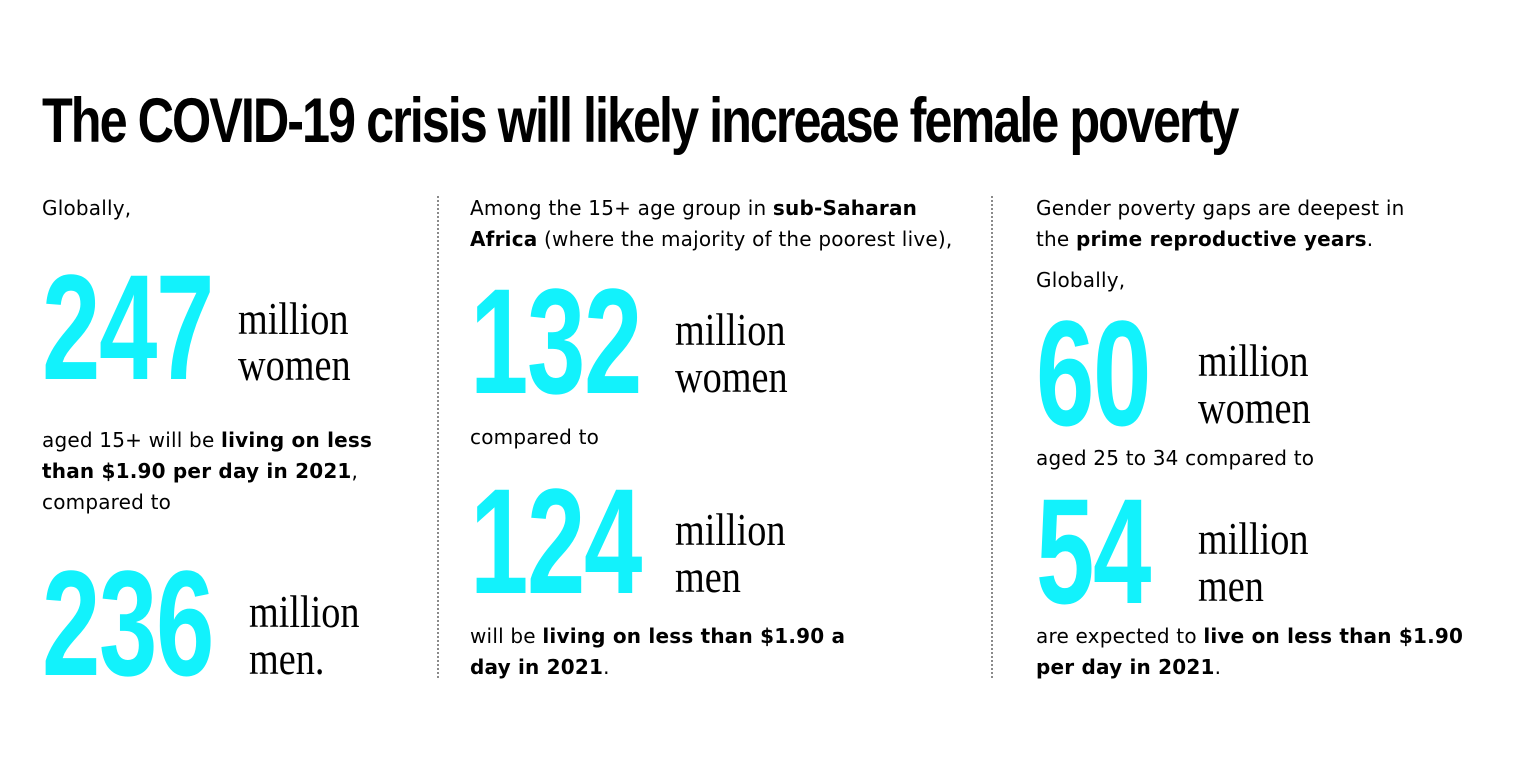 The image size is (1520, 760). Describe the element at coordinates (1175, 458) in the screenshot. I see `body-text: aged 25 to 34 compared to` at that location.